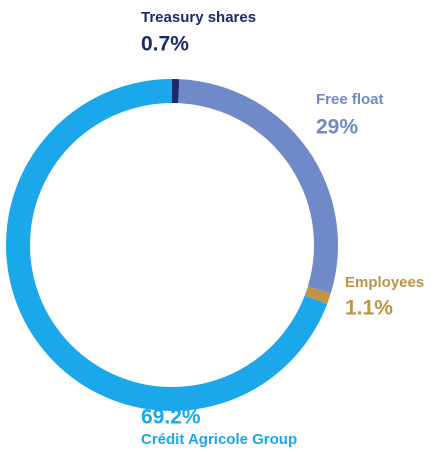 Image resolution: width=445 pixels, height=452 pixels. I want to click on slice-value: 29%, so click(337, 127).